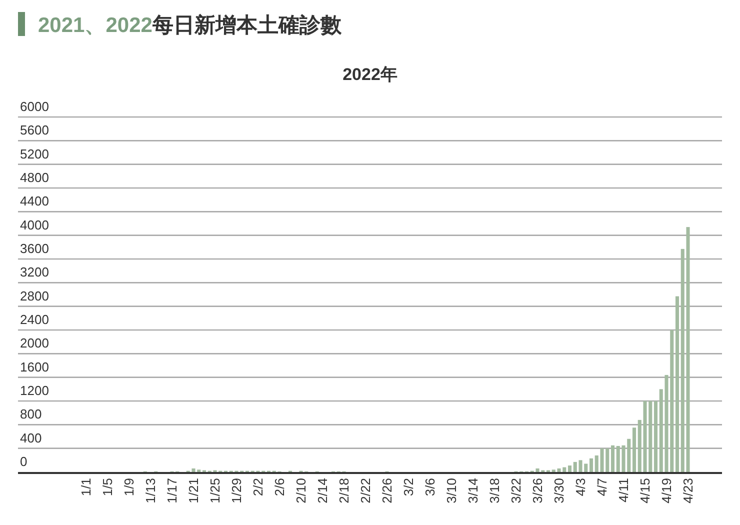  I want to click on x-tick-label: 3/2, so click(408, 487).